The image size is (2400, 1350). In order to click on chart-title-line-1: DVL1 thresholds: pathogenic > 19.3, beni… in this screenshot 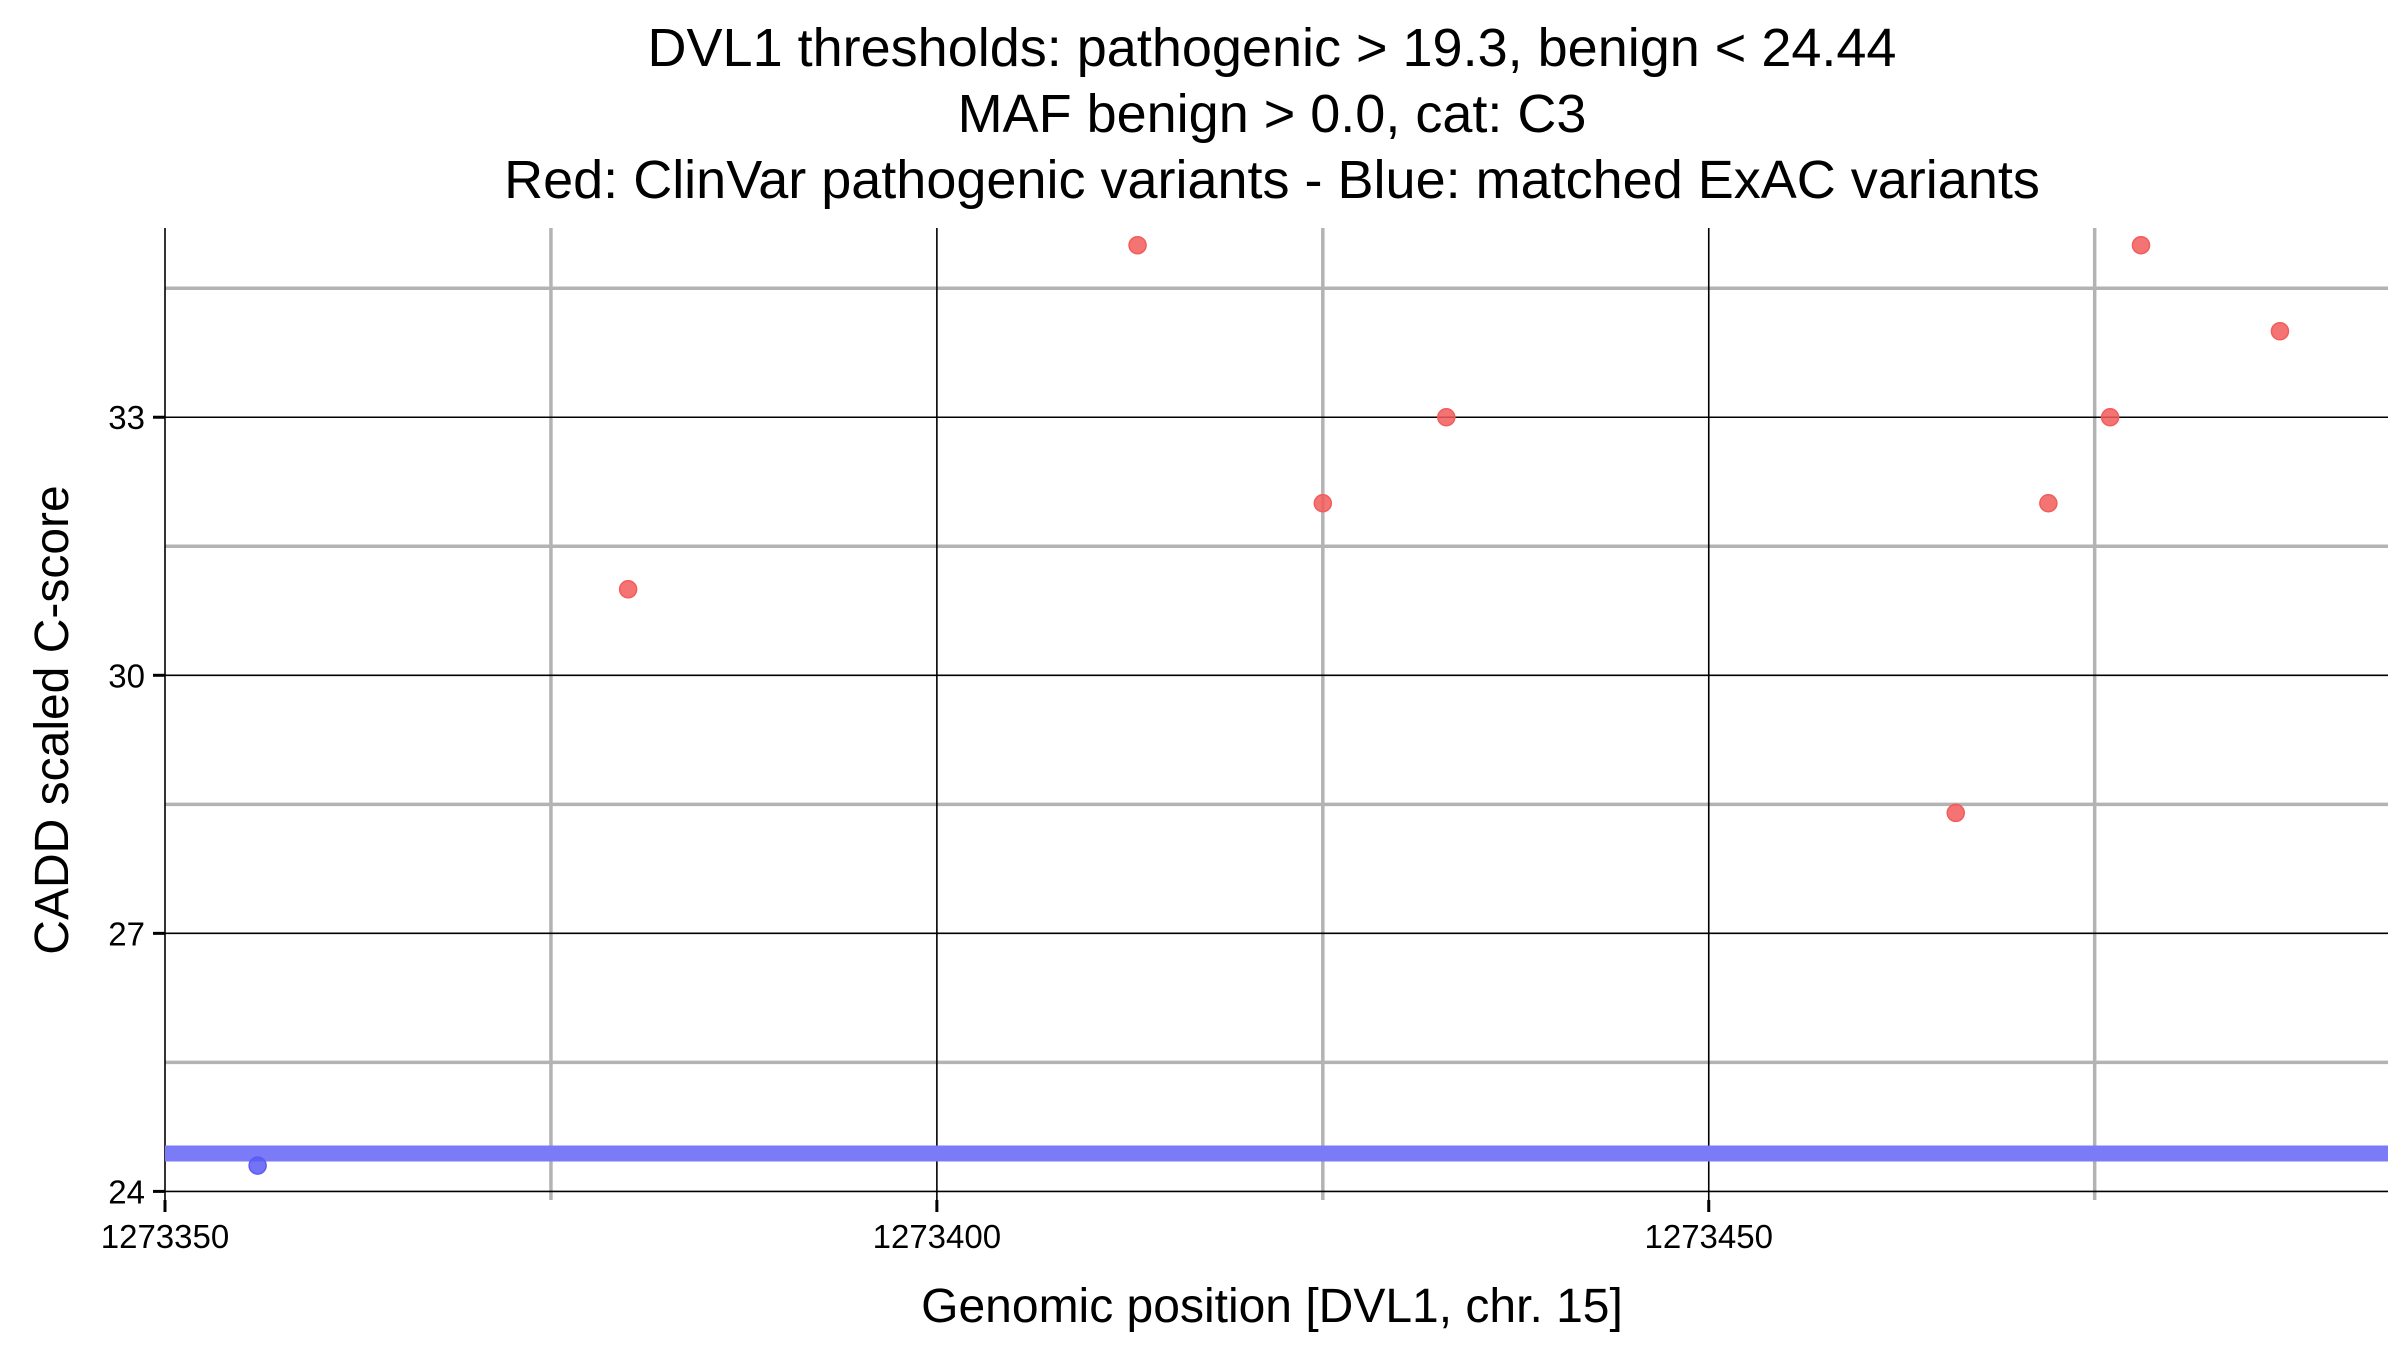, I will do `click(1272, 48)`.